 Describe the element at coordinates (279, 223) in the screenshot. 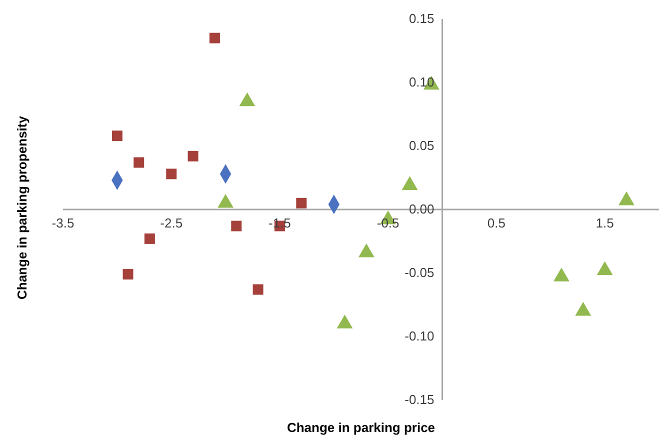

I see `x-tick-label: -1.5` at that location.